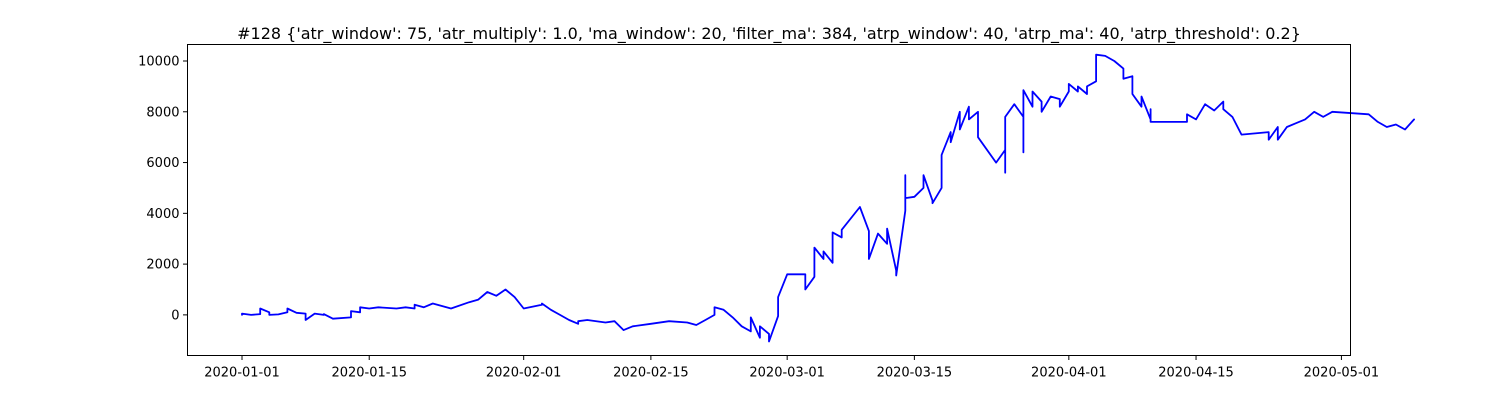 The width and height of the screenshot is (1500, 400). I want to click on y-tick-label: 10000, so click(158, 62).